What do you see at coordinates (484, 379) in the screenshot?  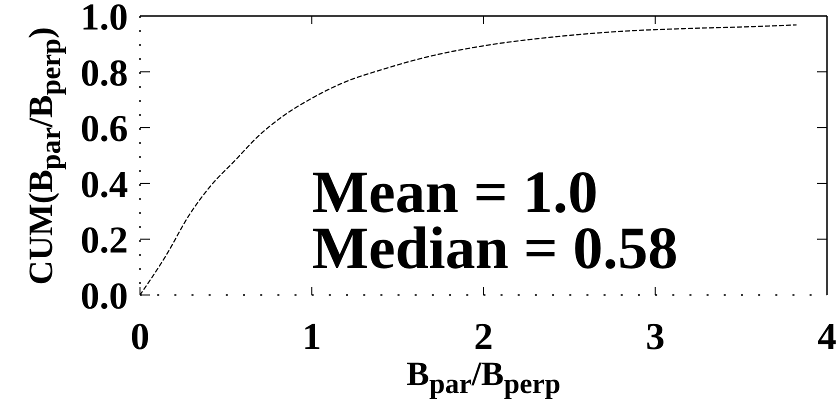 I see `x-axis-title: B$_{par}$/B$_{perp}$` at bounding box center [484, 379].